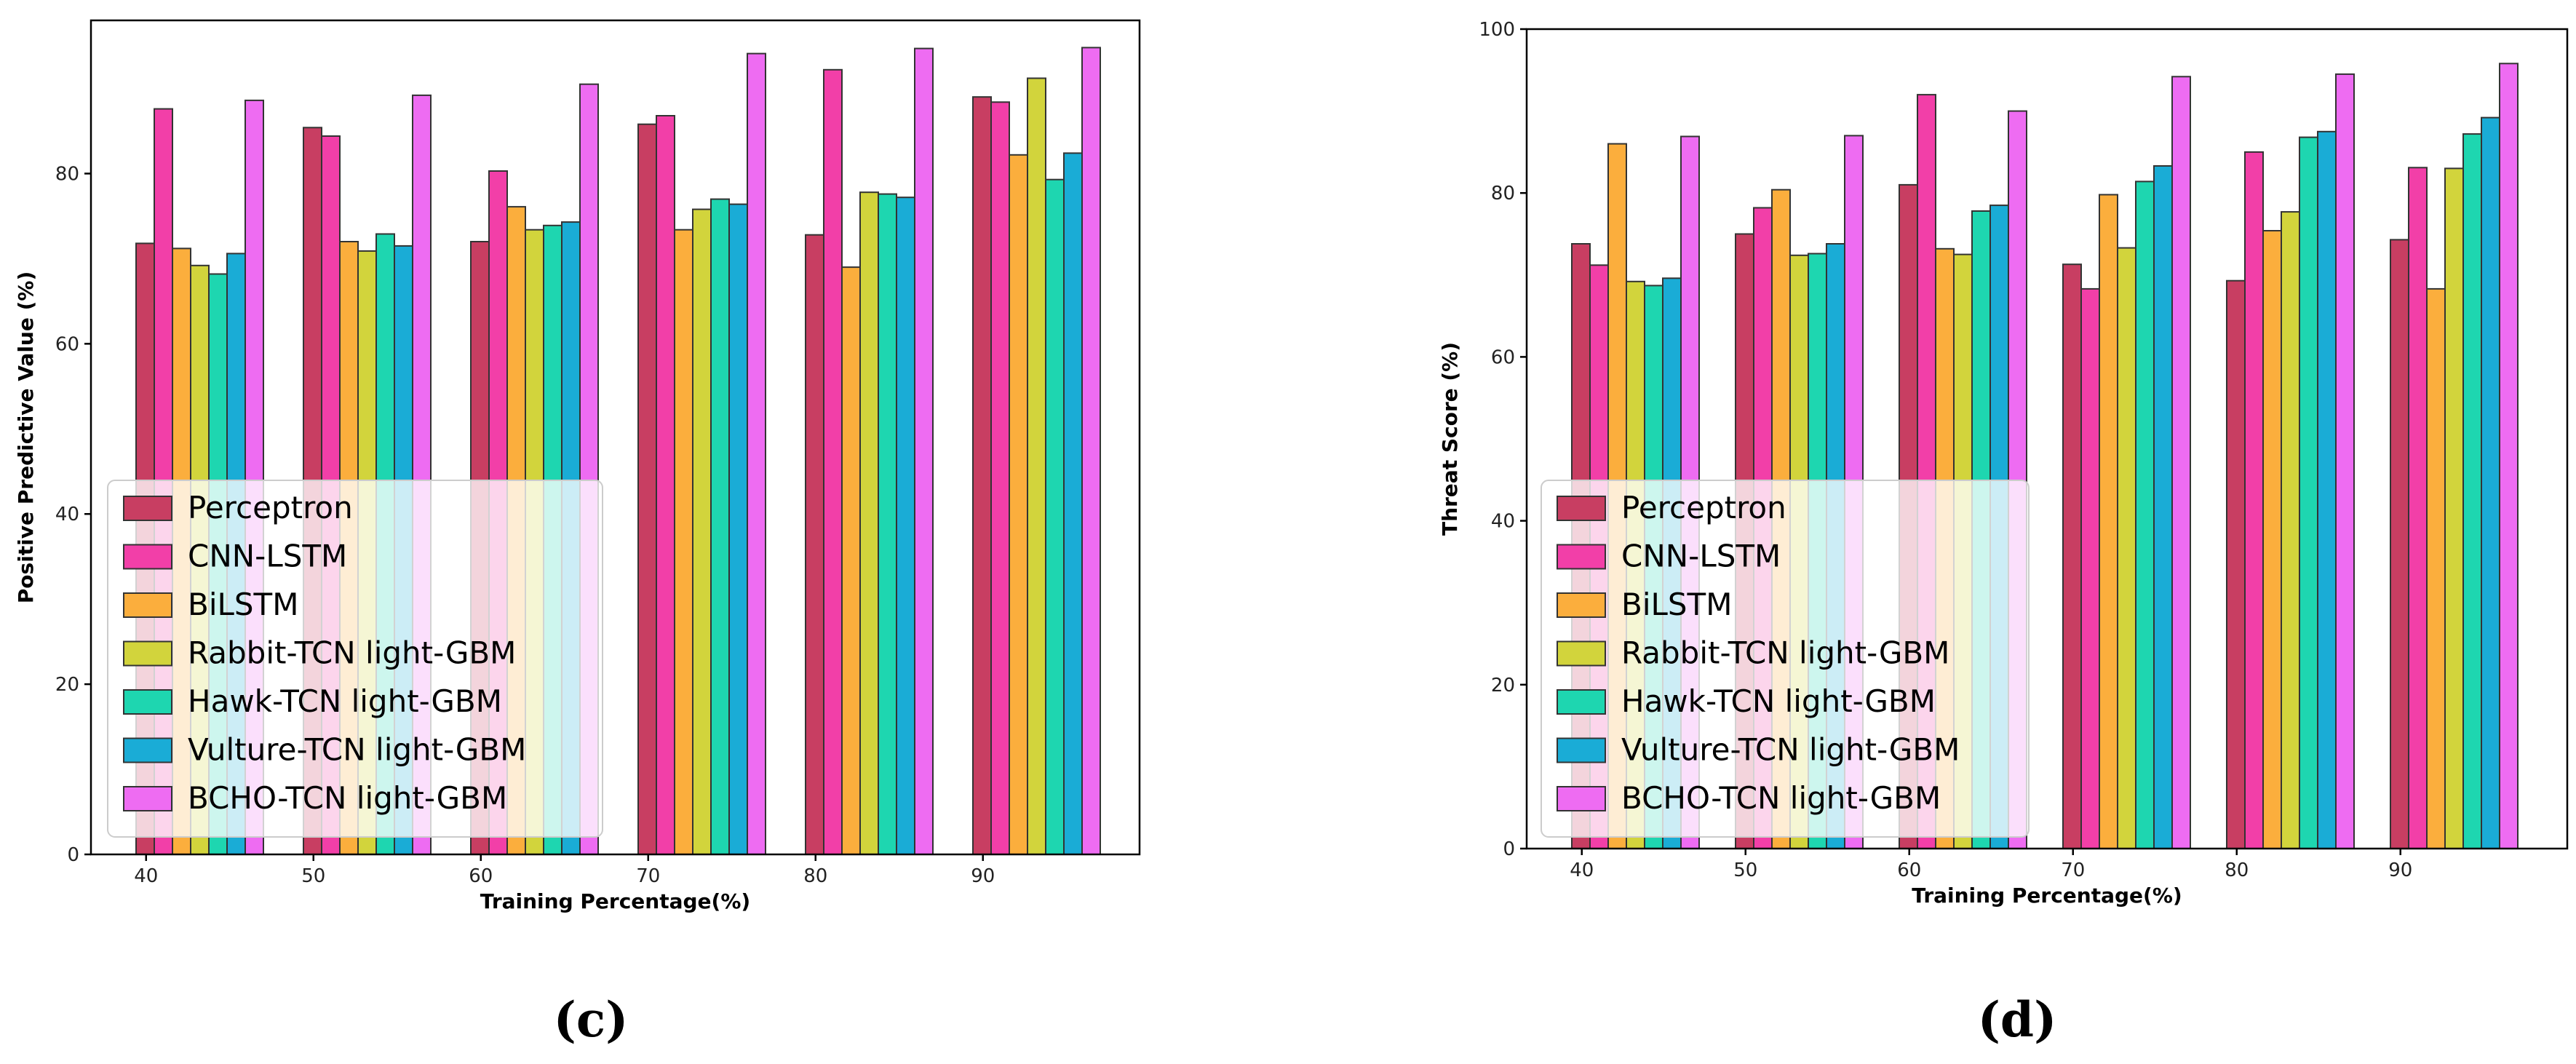  What do you see at coordinates (591, 1019) in the screenshot?
I see `panel-label-c: (c)` at bounding box center [591, 1019].